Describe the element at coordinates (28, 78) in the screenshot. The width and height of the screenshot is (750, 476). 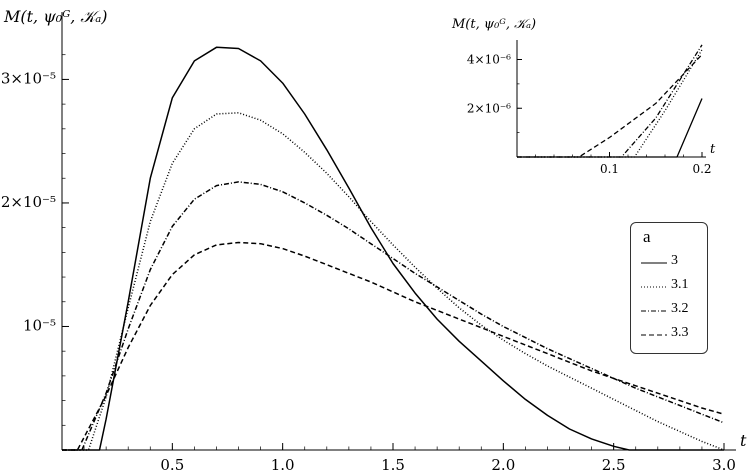
I see `y-tick-label: 3×10⁻⁵` at that location.